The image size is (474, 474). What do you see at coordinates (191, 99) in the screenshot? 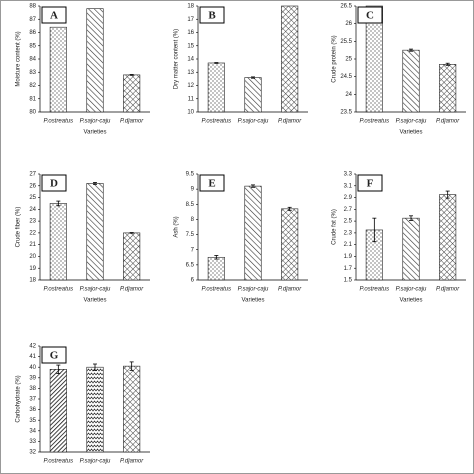
I see `y-tick-label: 11` at bounding box center [191, 99].